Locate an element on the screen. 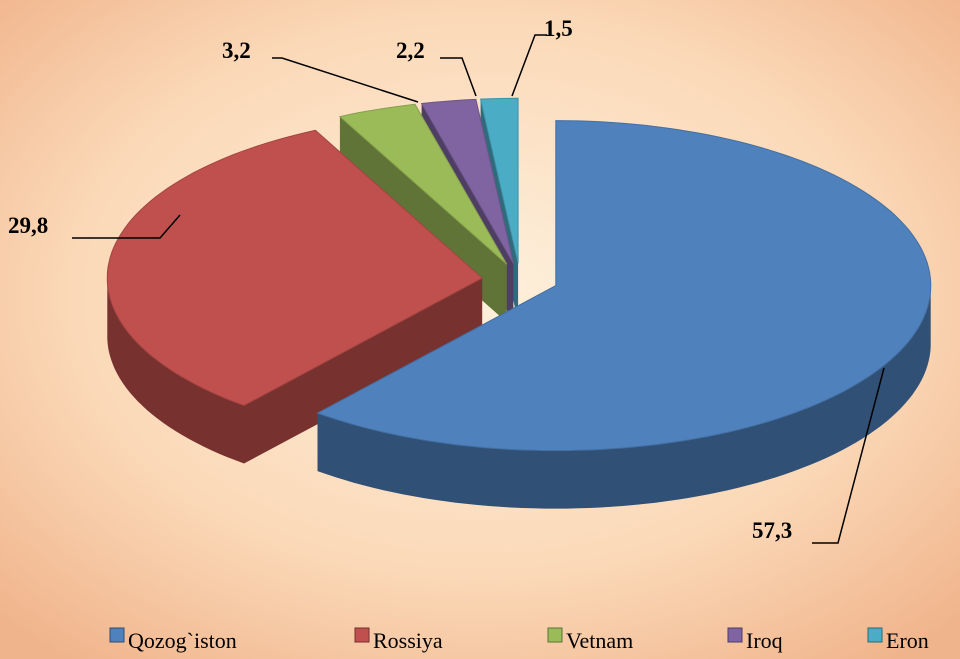  legend-label: Eron is located at coordinates (907, 640).